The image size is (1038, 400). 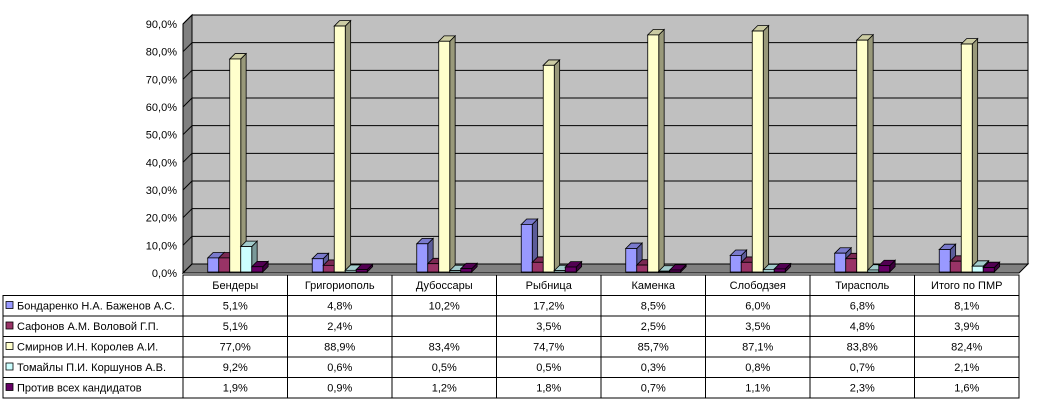 What do you see at coordinates (548, 389) in the screenshot?
I see `data-label: 1,8%` at bounding box center [548, 389].